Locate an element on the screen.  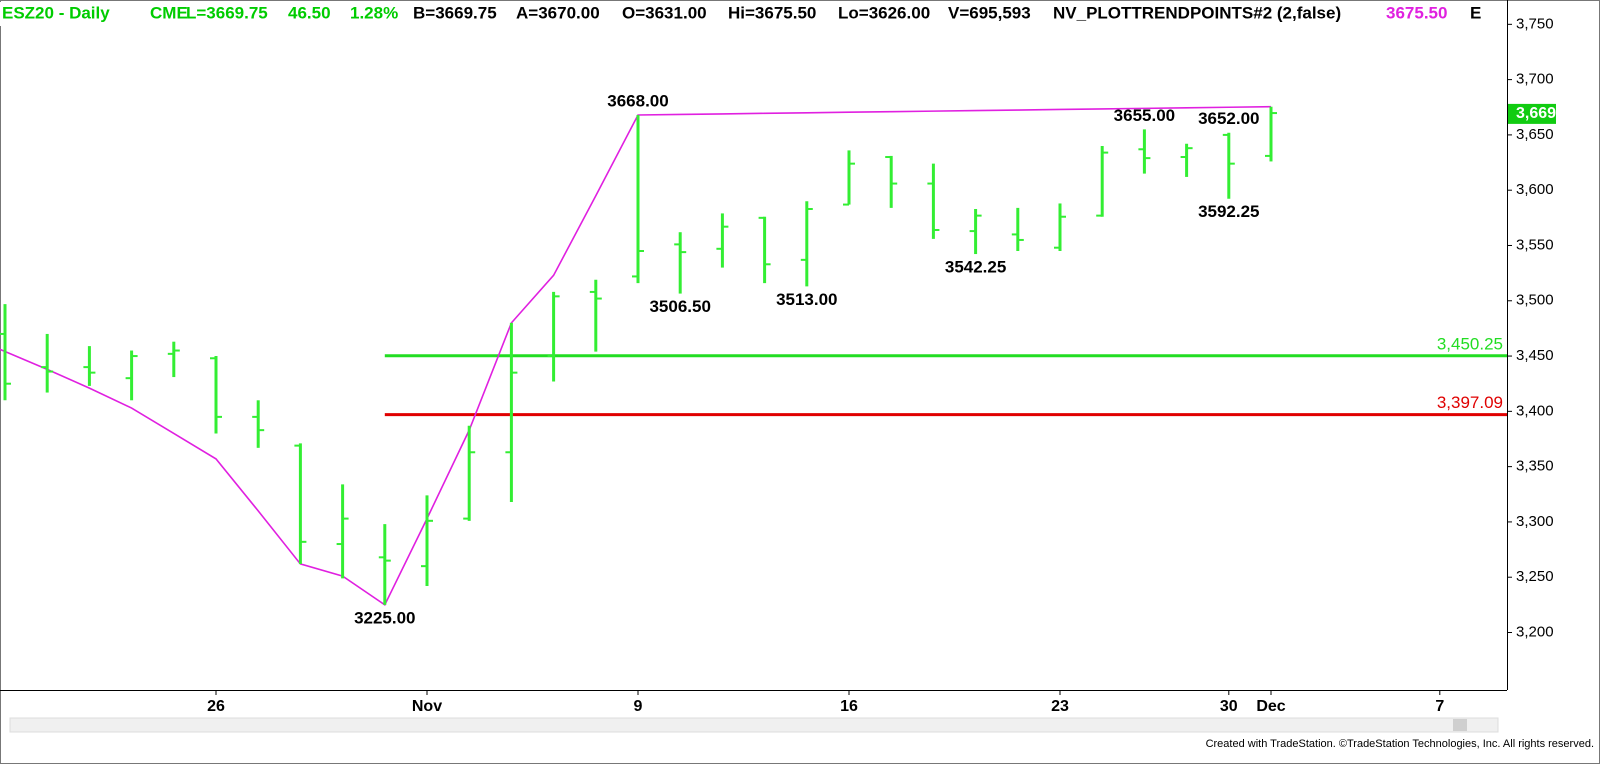
high-label: 3668.00 is located at coordinates (637, 100).